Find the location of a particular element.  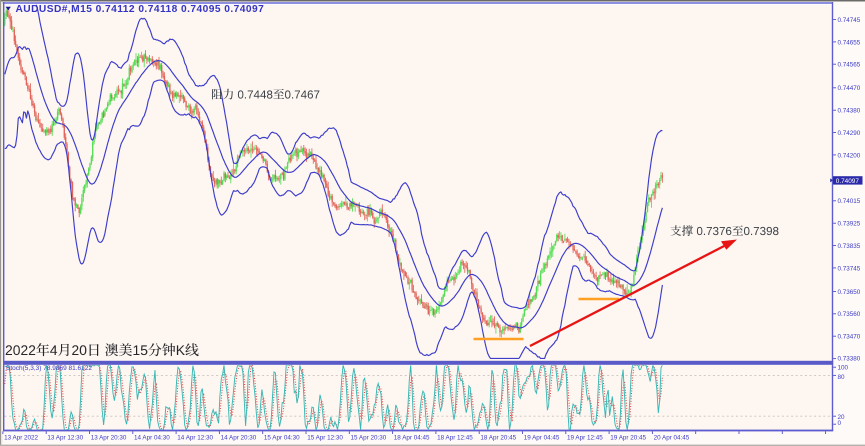

svg-text: 0.74470 is located at coordinates (849, 88).